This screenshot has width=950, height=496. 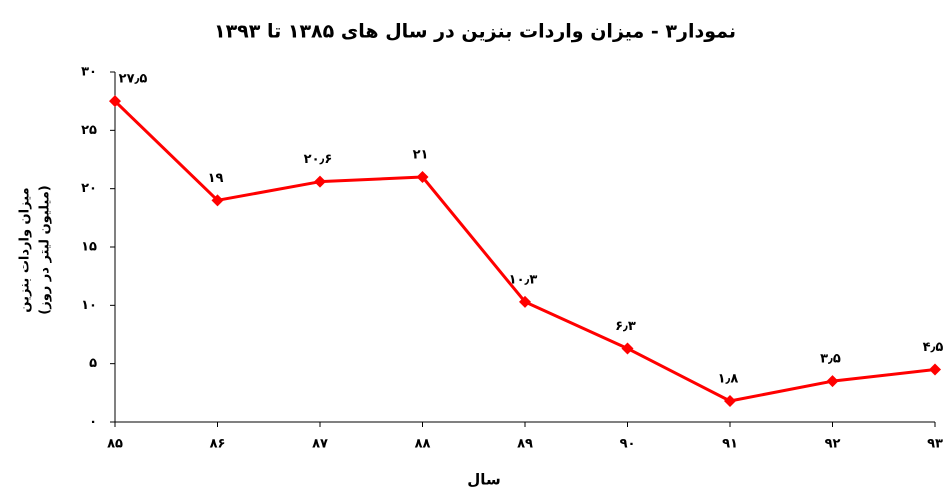 What do you see at coordinates (730, 444) in the screenshot?
I see `x-tick-label: ۹۱` at bounding box center [730, 444].